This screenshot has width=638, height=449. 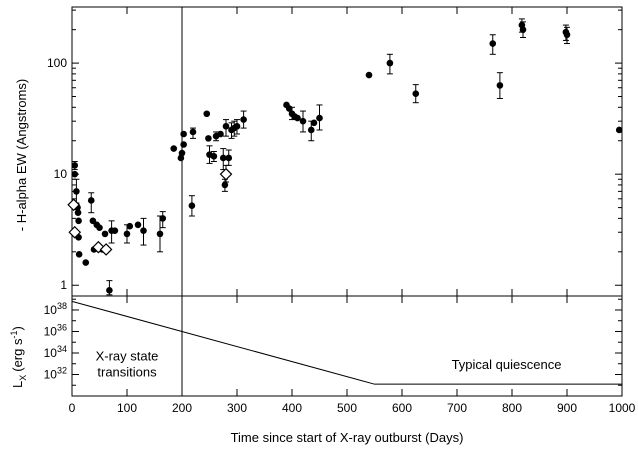 What do you see at coordinates (62, 327) in the screenshot?
I see `y-tick-exponent: 36` at bounding box center [62, 327].